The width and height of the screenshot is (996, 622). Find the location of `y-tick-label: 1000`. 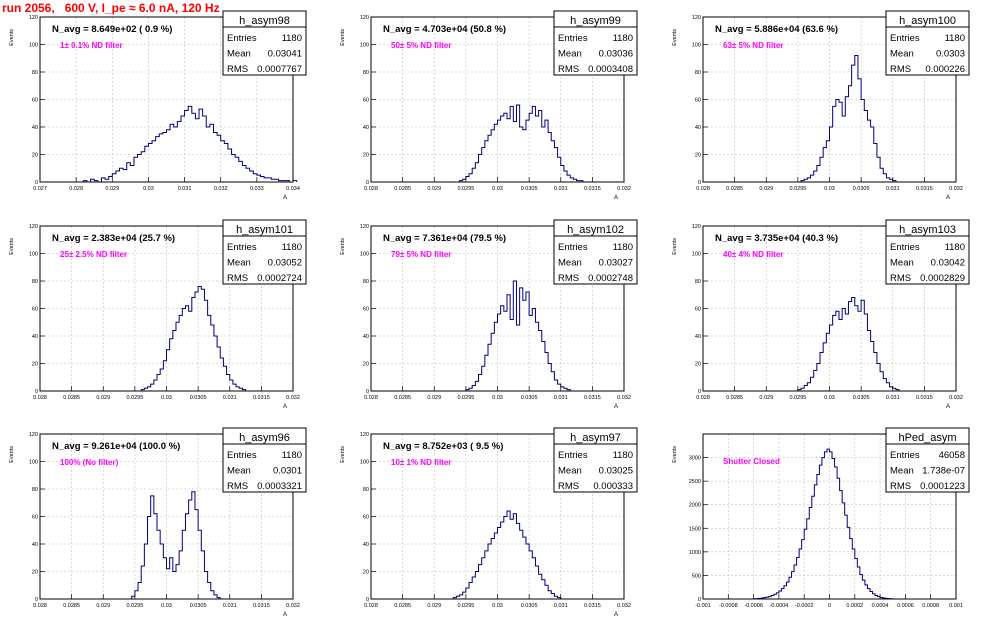

y-tick-label: 1000 is located at coordinates (695, 553).